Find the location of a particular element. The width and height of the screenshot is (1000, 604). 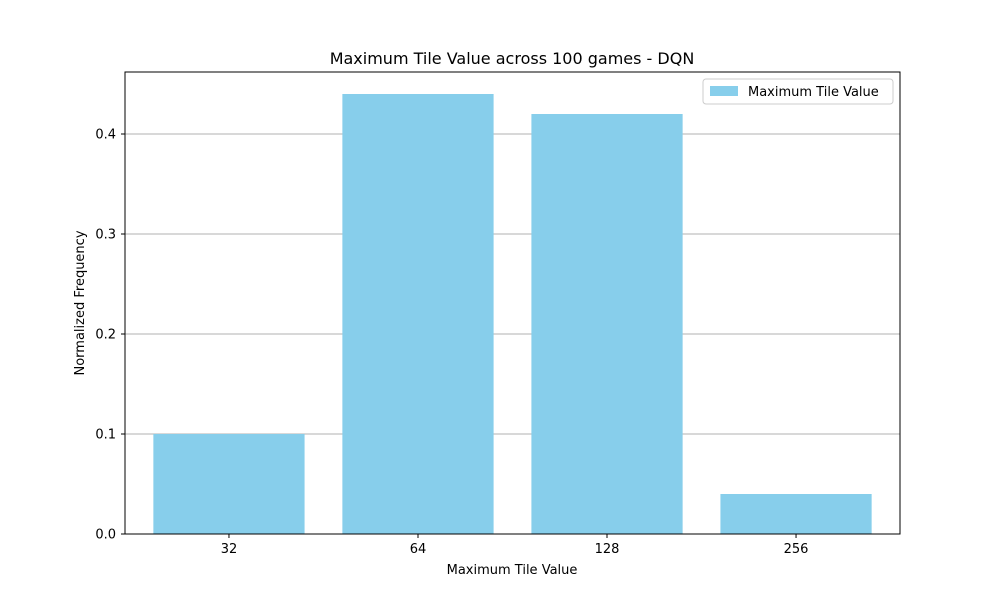

x-tick-label: 256 is located at coordinates (796, 549).